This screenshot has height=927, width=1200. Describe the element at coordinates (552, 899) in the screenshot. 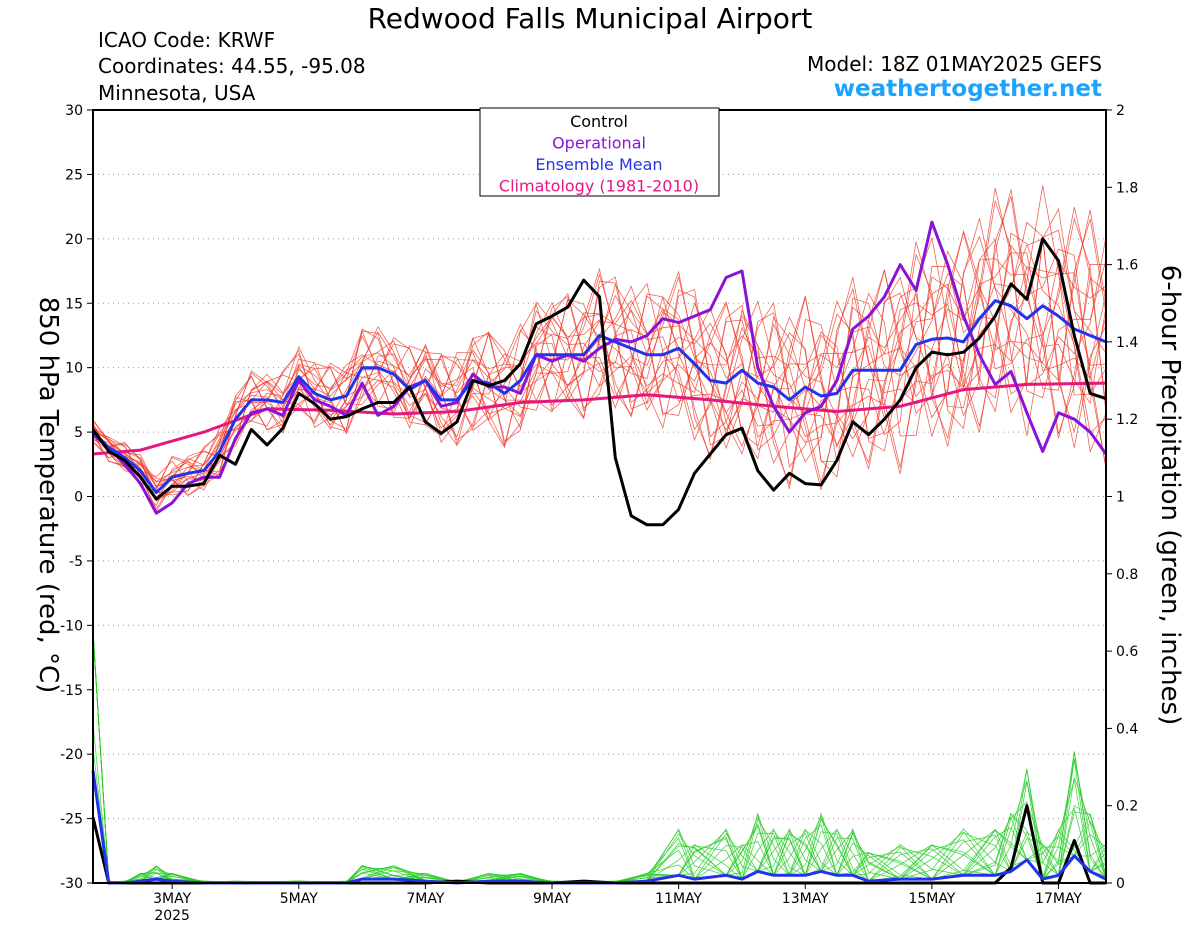

I see `x-tick-label: 9MAY` at that location.